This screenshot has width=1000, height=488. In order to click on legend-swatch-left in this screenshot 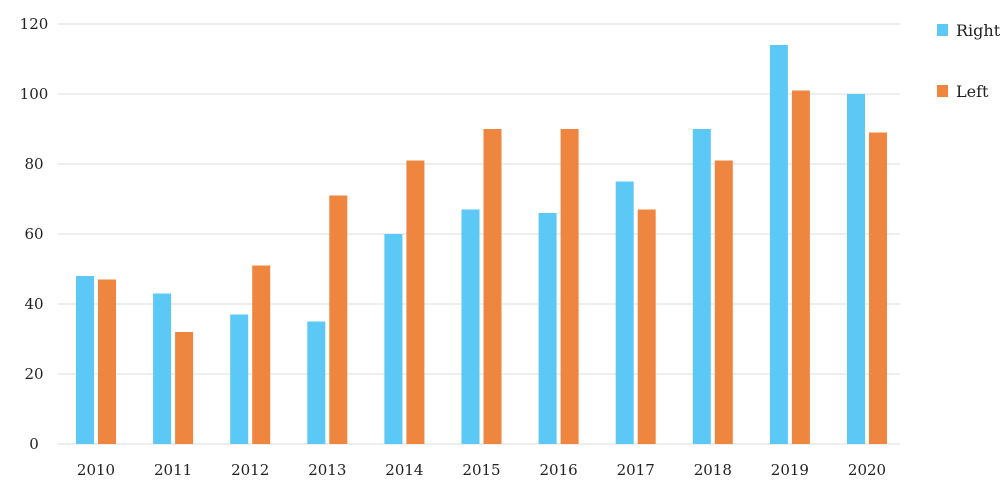, I will do `click(942, 91)`.